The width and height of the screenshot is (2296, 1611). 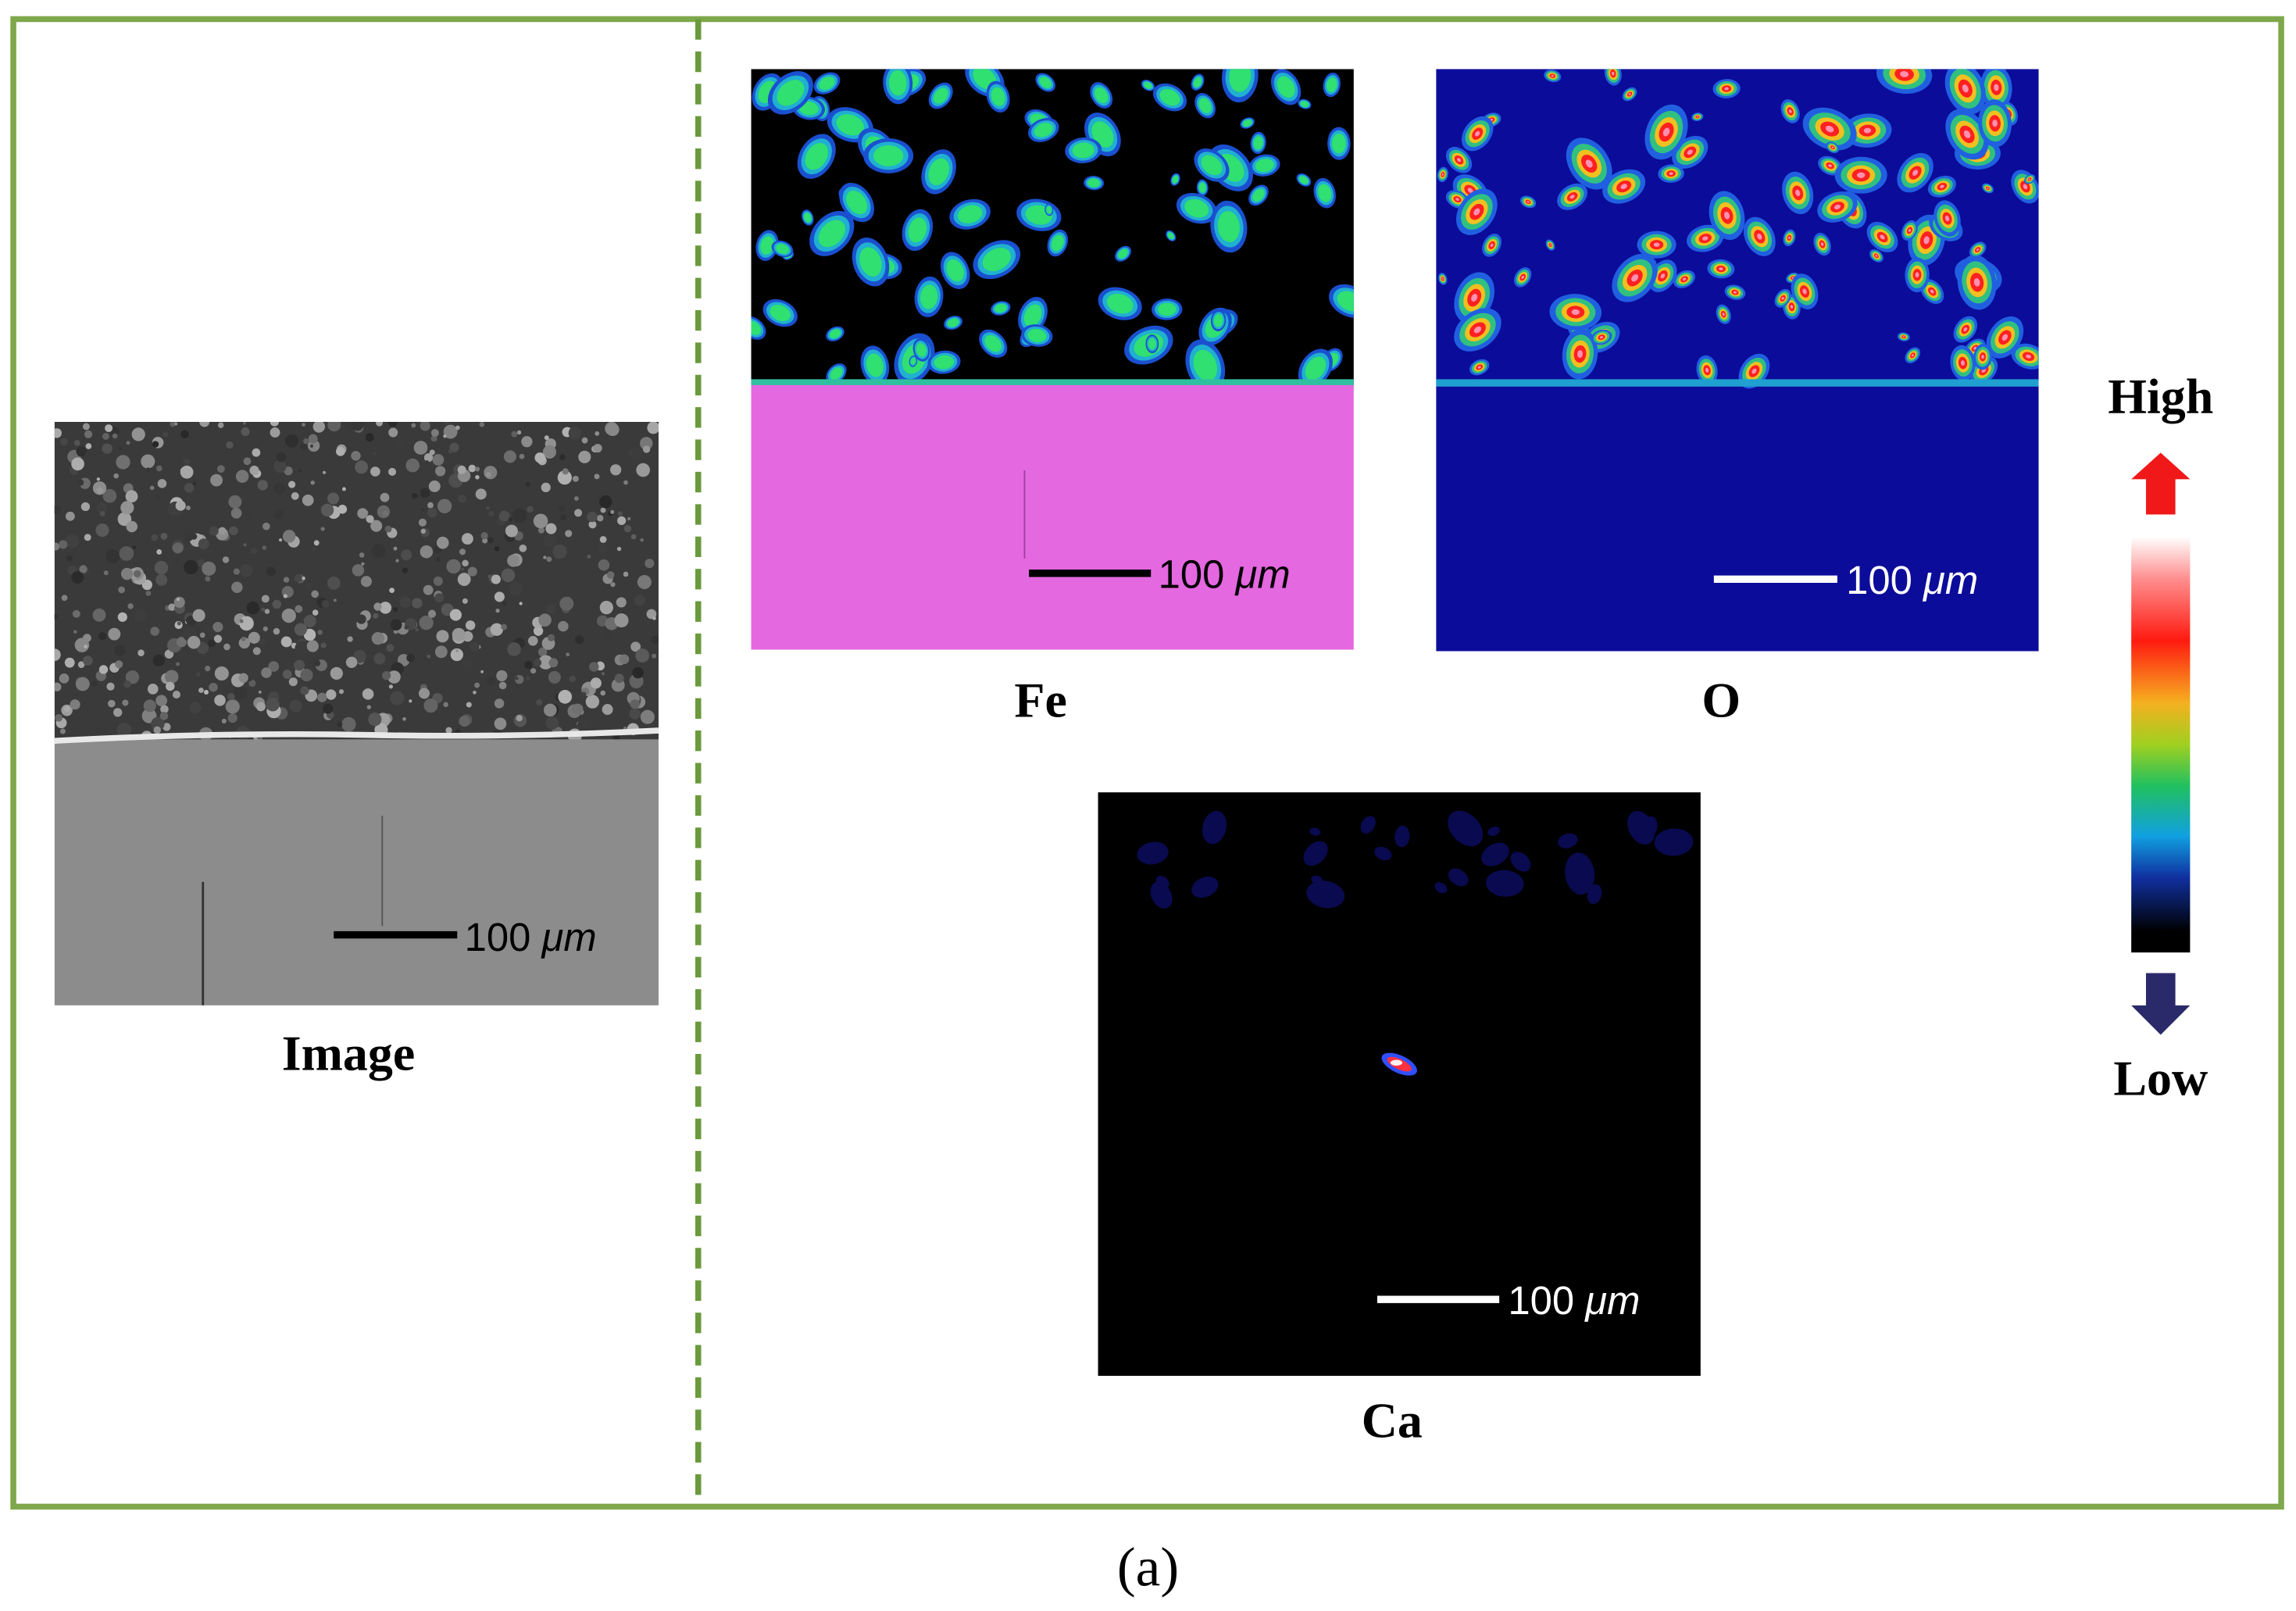 I want to click on scale-unit: μm, so click(x=568, y=938).